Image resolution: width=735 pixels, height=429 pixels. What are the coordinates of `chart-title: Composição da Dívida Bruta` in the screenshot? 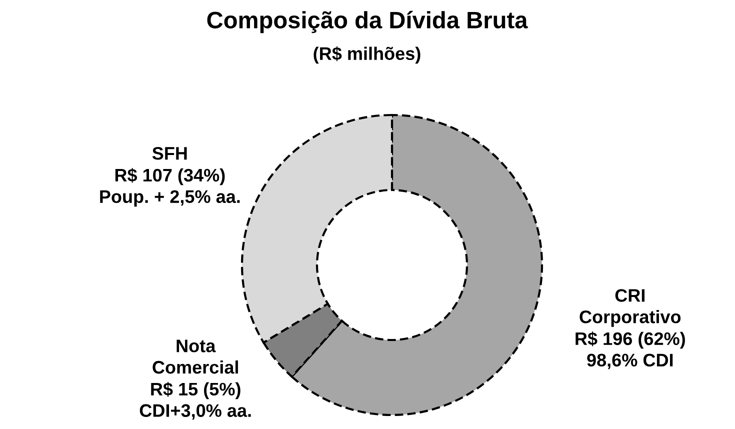 It's located at (367, 22).